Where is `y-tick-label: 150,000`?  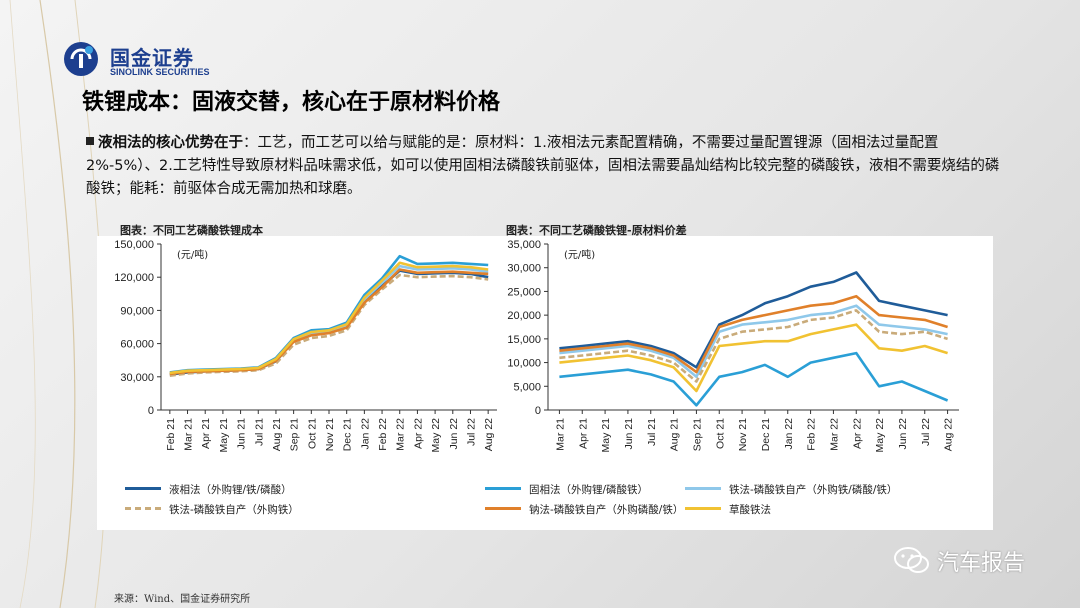 y-tick-label: 150,000 is located at coordinates (134, 245).